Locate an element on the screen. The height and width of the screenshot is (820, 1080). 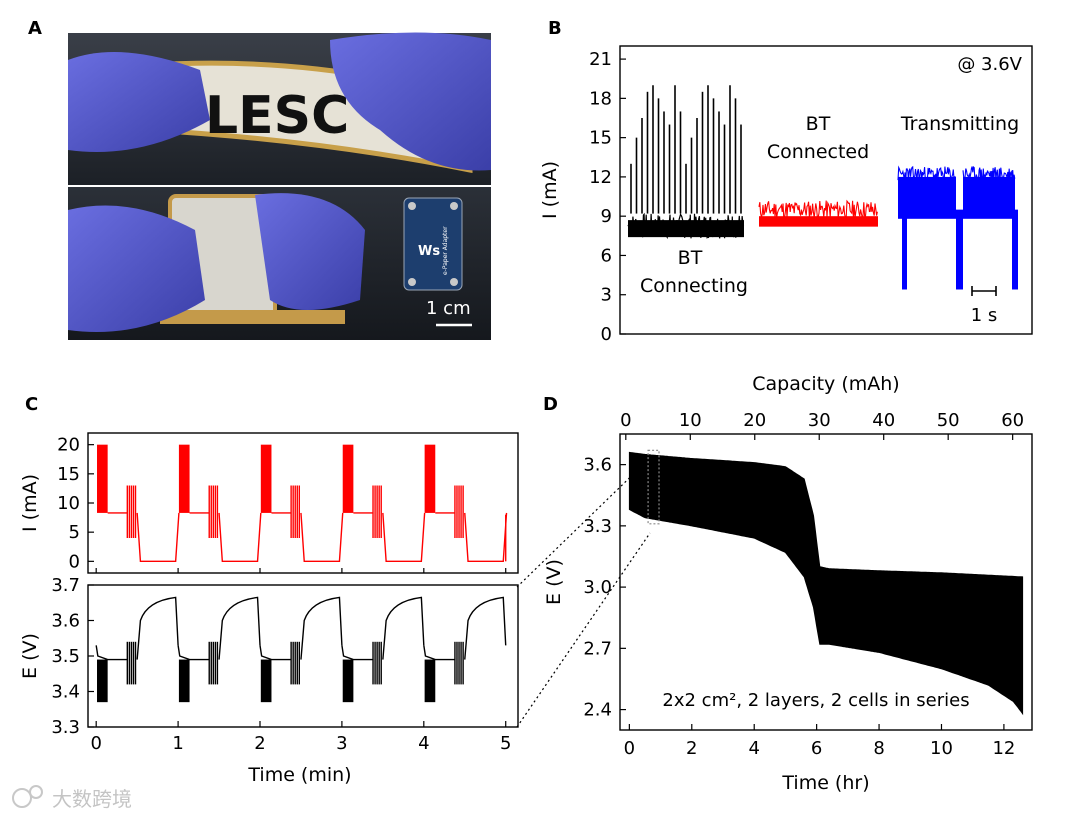
panel-b-label: B is located at coordinates (555, 28).